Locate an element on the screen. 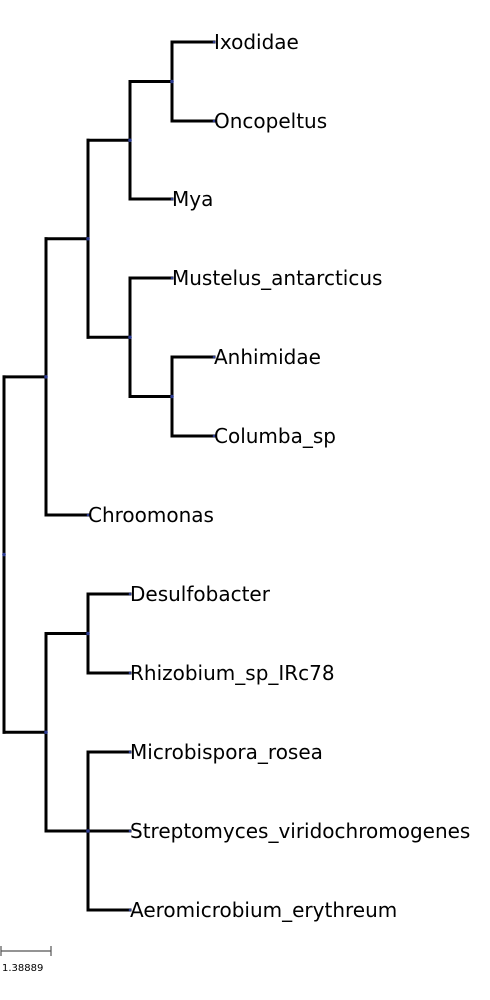 The image size is (490, 1000). leaf-label-aeromicrobium: Aeromicrobium_erythreum is located at coordinates (263, 910).